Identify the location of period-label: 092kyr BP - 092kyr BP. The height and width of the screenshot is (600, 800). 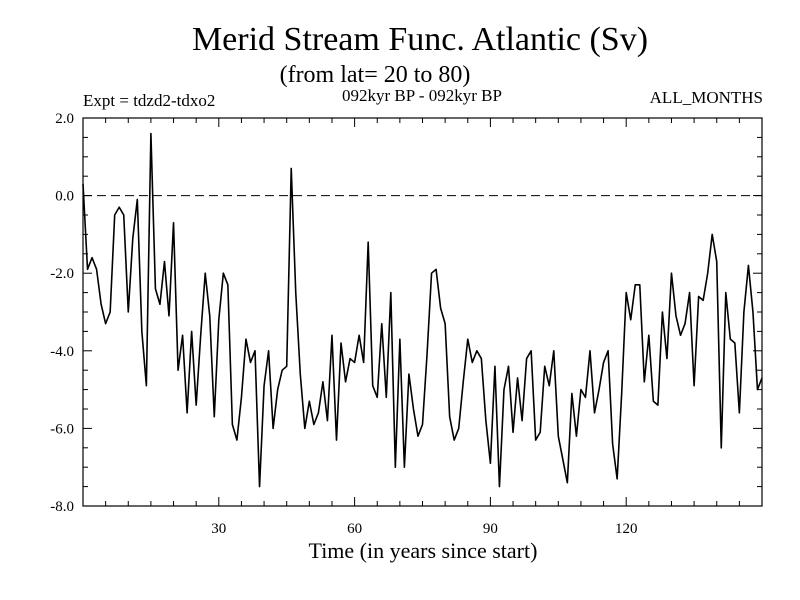
(422, 95).